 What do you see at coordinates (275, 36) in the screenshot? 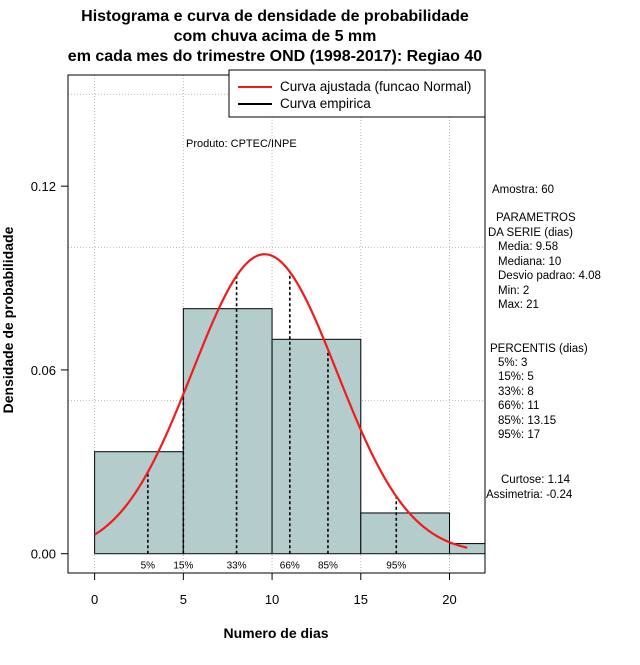
I see `chart-title-line-2: com chuva acima de 5 mm` at bounding box center [275, 36].